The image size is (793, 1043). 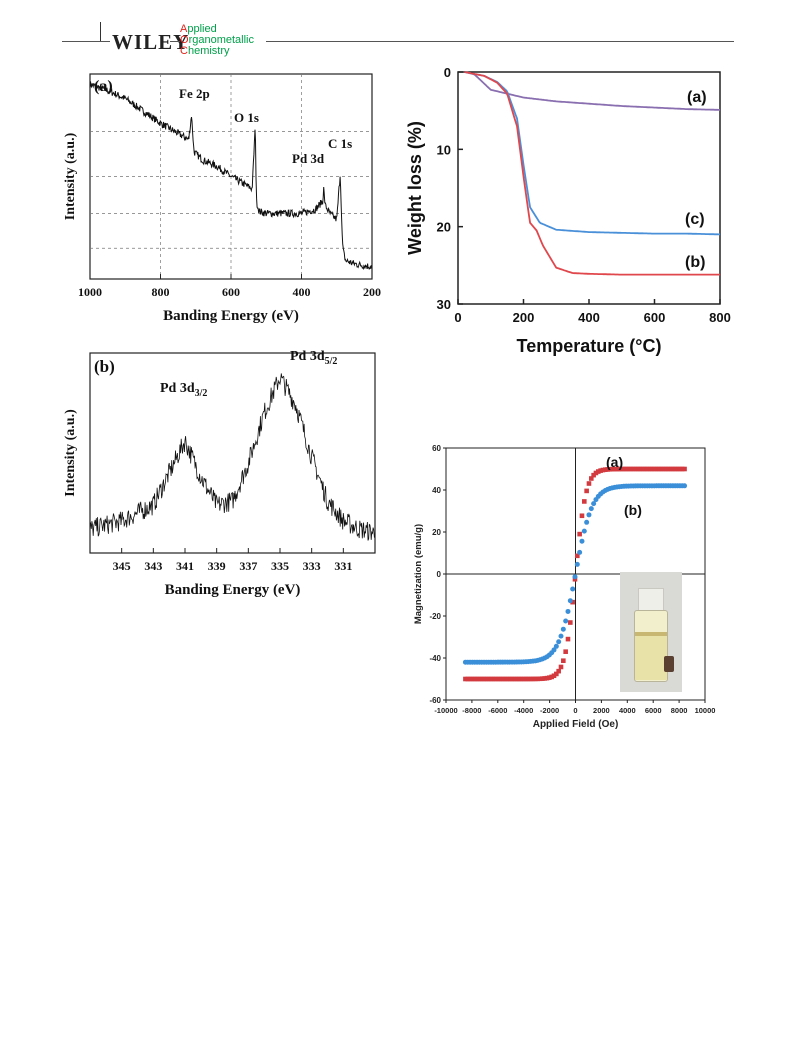 What do you see at coordinates (695, 219) in the screenshot?
I see `series-label: (c)` at bounding box center [695, 219].